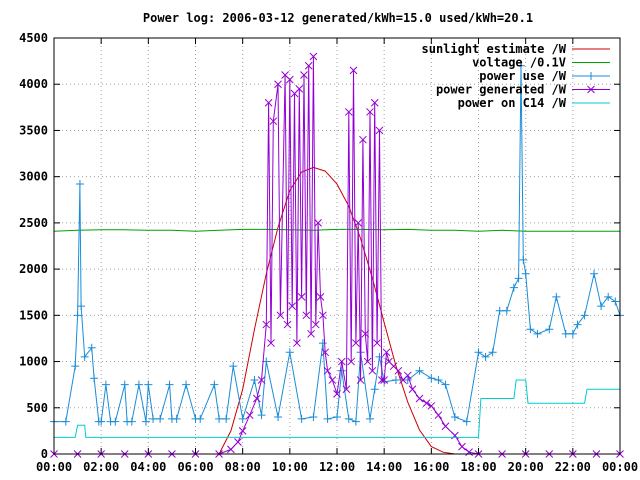 The width and height of the screenshot is (640, 480). I want to click on x-tick-label: 10:00, so click(290, 467).